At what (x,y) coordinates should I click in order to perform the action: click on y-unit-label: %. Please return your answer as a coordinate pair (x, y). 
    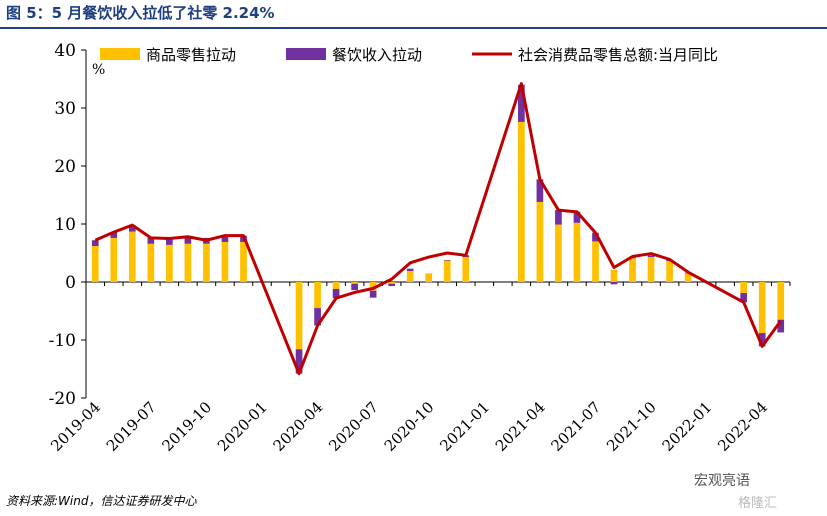
    Looking at the image, I should click on (98, 70).